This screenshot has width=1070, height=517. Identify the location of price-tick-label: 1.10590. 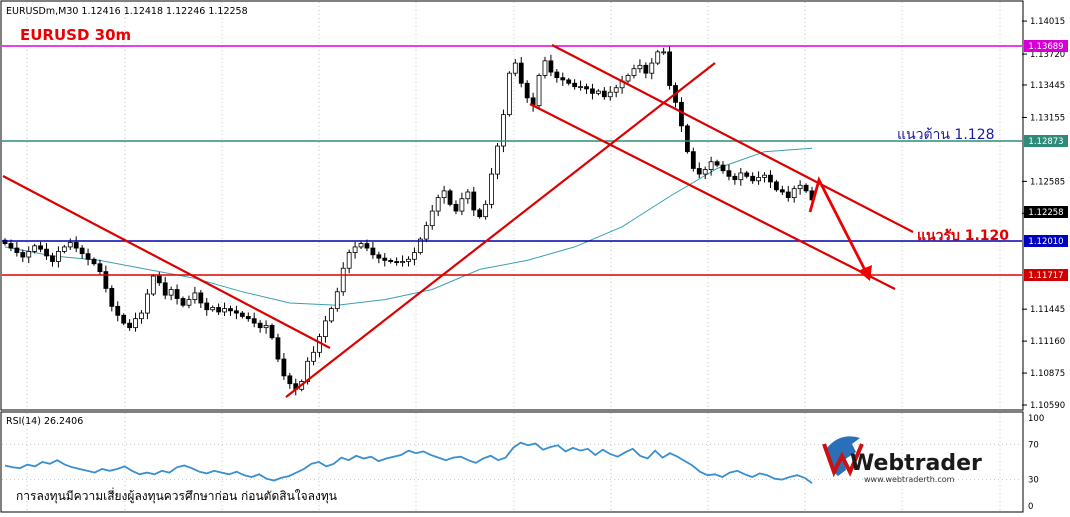
(1047, 406).